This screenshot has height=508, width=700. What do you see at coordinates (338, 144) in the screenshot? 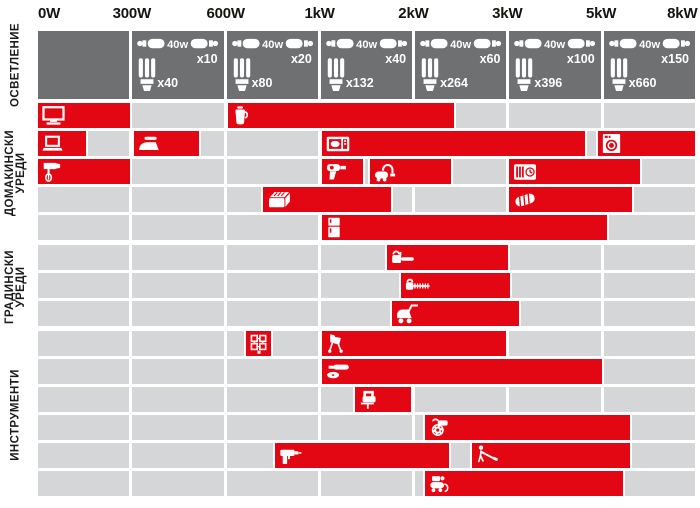
I see `microwave-icon` at bounding box center [338, 144].